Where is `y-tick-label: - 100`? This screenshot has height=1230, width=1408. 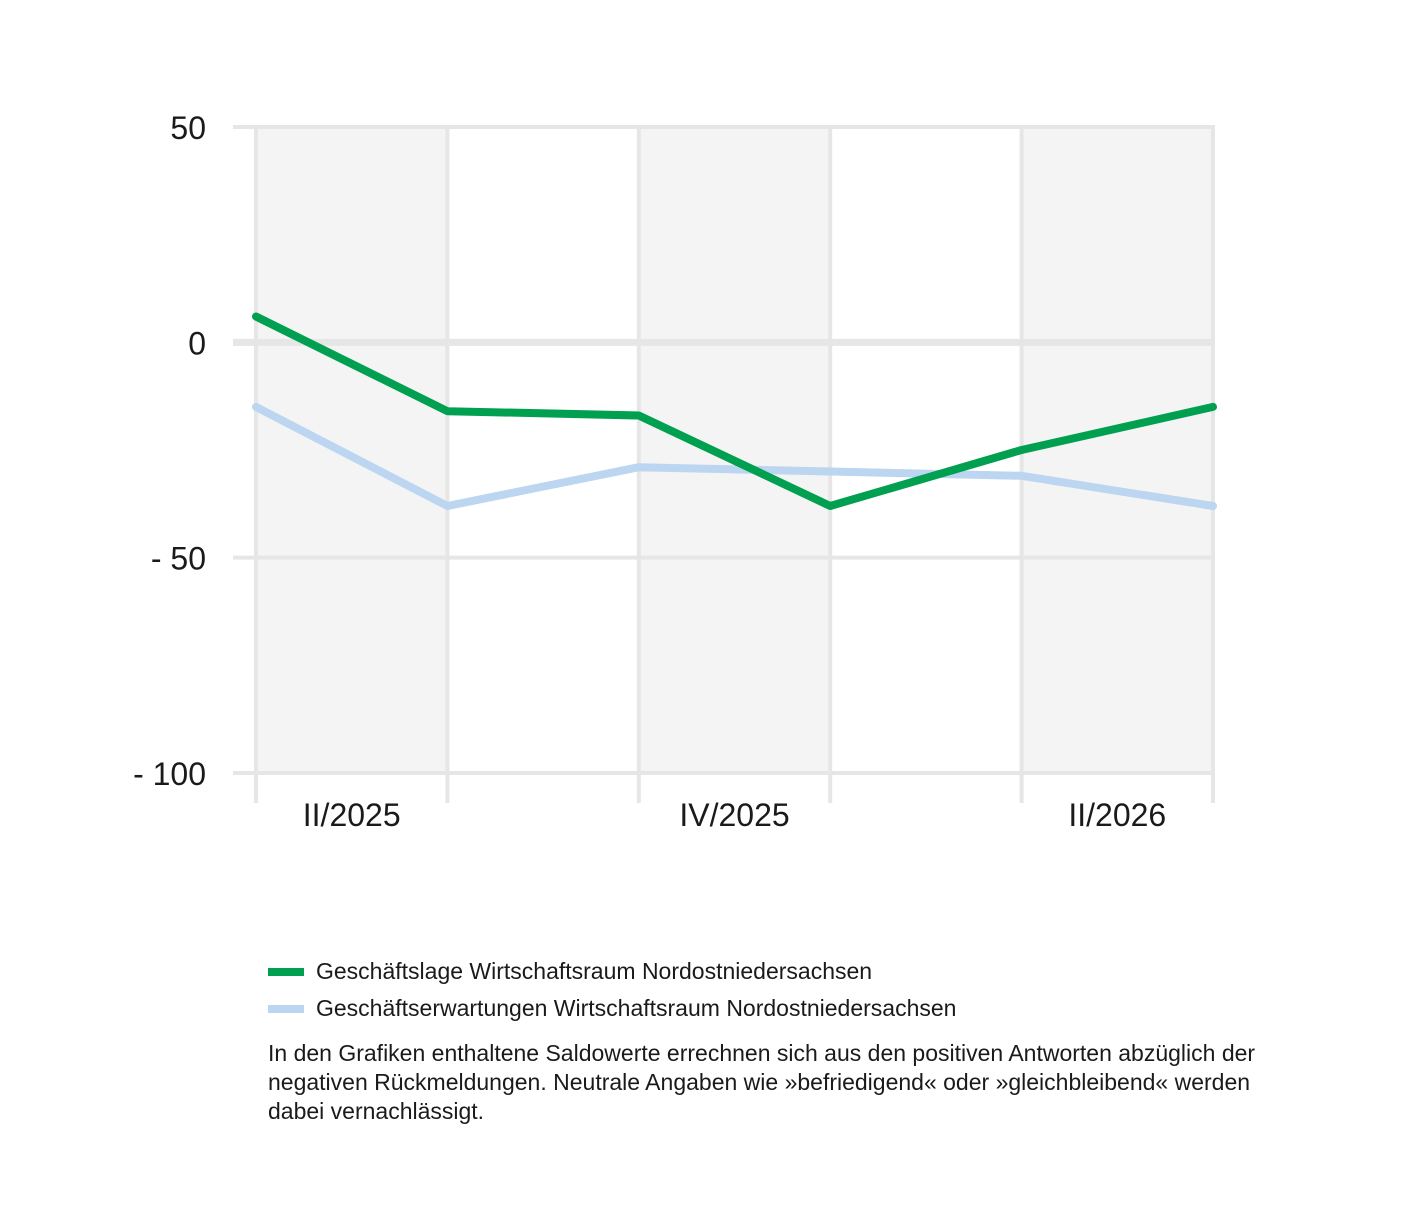
y-tick-label: - 100 is located at coordinates (169, 774).